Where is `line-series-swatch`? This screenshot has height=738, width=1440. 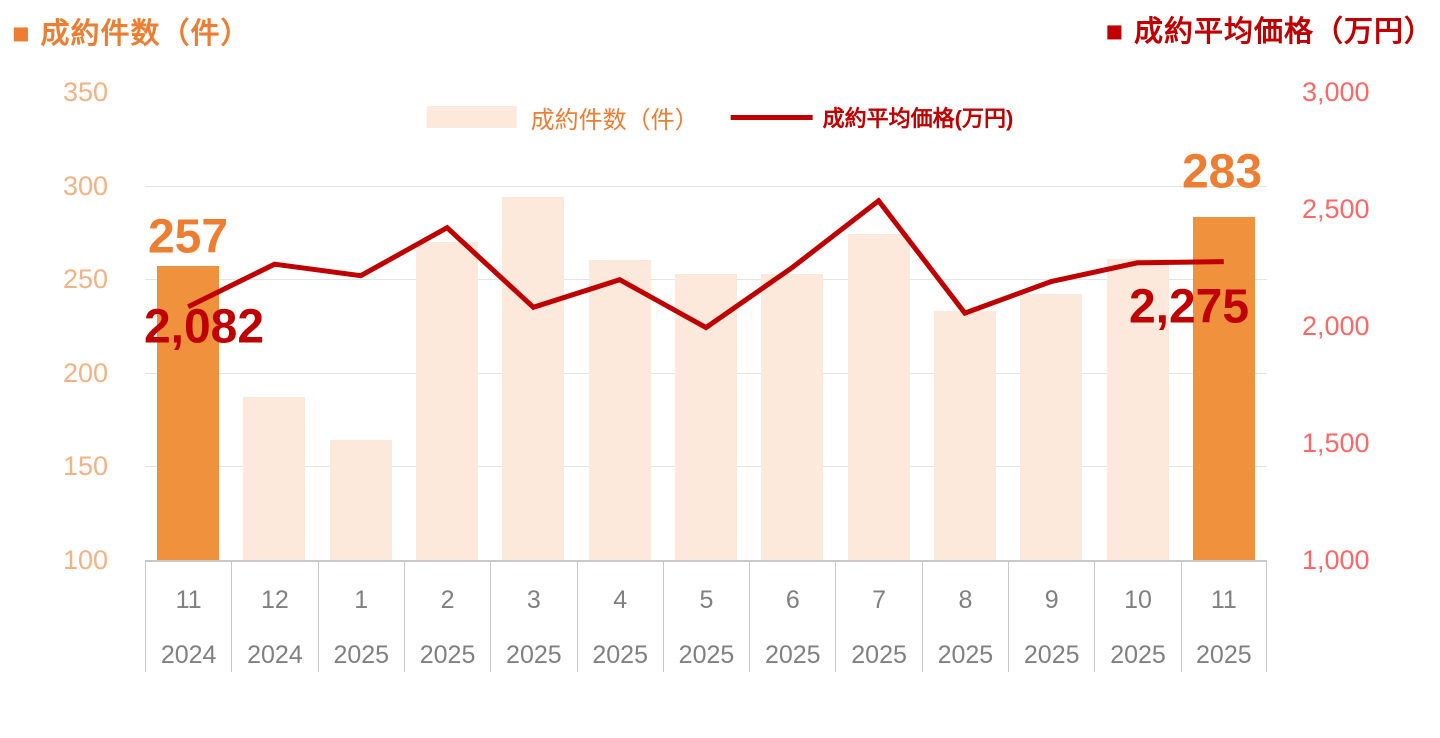 line-series-swatch is located at coordinates (771, 117).